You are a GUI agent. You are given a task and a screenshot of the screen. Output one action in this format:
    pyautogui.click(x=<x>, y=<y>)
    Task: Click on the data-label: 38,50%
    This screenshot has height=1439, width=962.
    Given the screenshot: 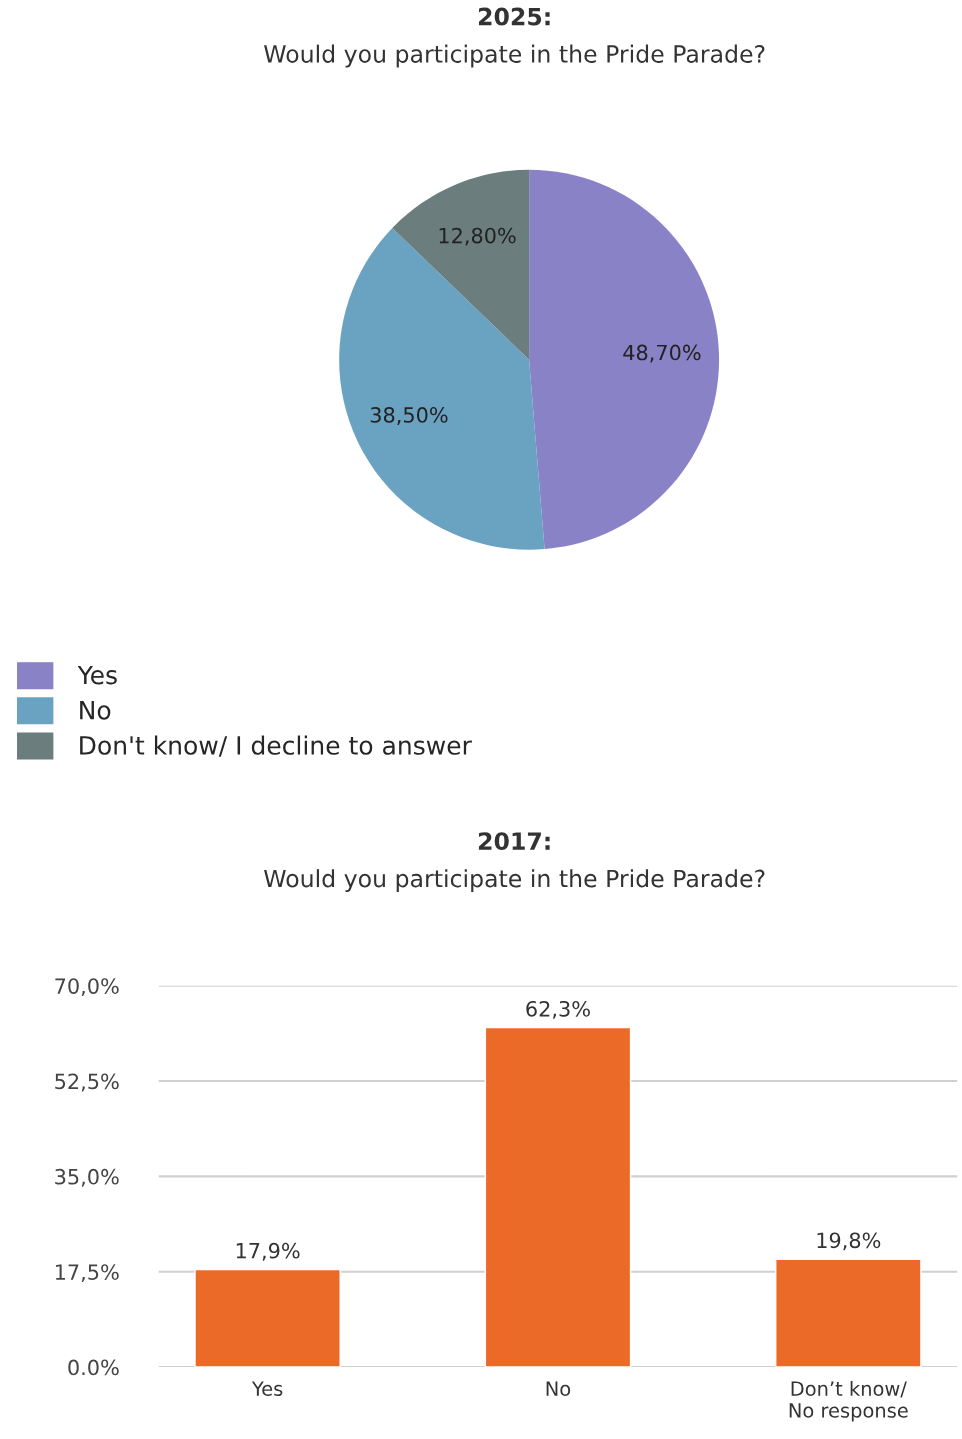 What is the action you would take?
    pyautogui.click(x=409, y=416)
    